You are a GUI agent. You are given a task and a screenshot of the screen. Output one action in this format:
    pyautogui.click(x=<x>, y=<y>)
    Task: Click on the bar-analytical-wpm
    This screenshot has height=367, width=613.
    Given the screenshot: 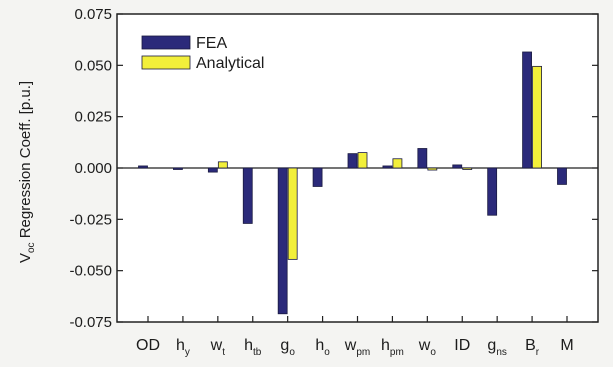 What is the action you would take?
    pyautogui.click(x=362, y=160)
    